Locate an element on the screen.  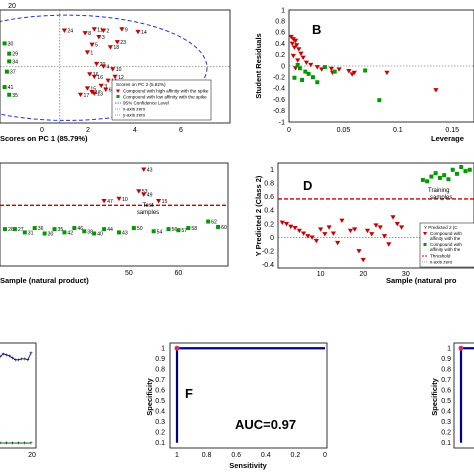
panel-d-ytick: -0.4 is located at coordinates (268, 265).